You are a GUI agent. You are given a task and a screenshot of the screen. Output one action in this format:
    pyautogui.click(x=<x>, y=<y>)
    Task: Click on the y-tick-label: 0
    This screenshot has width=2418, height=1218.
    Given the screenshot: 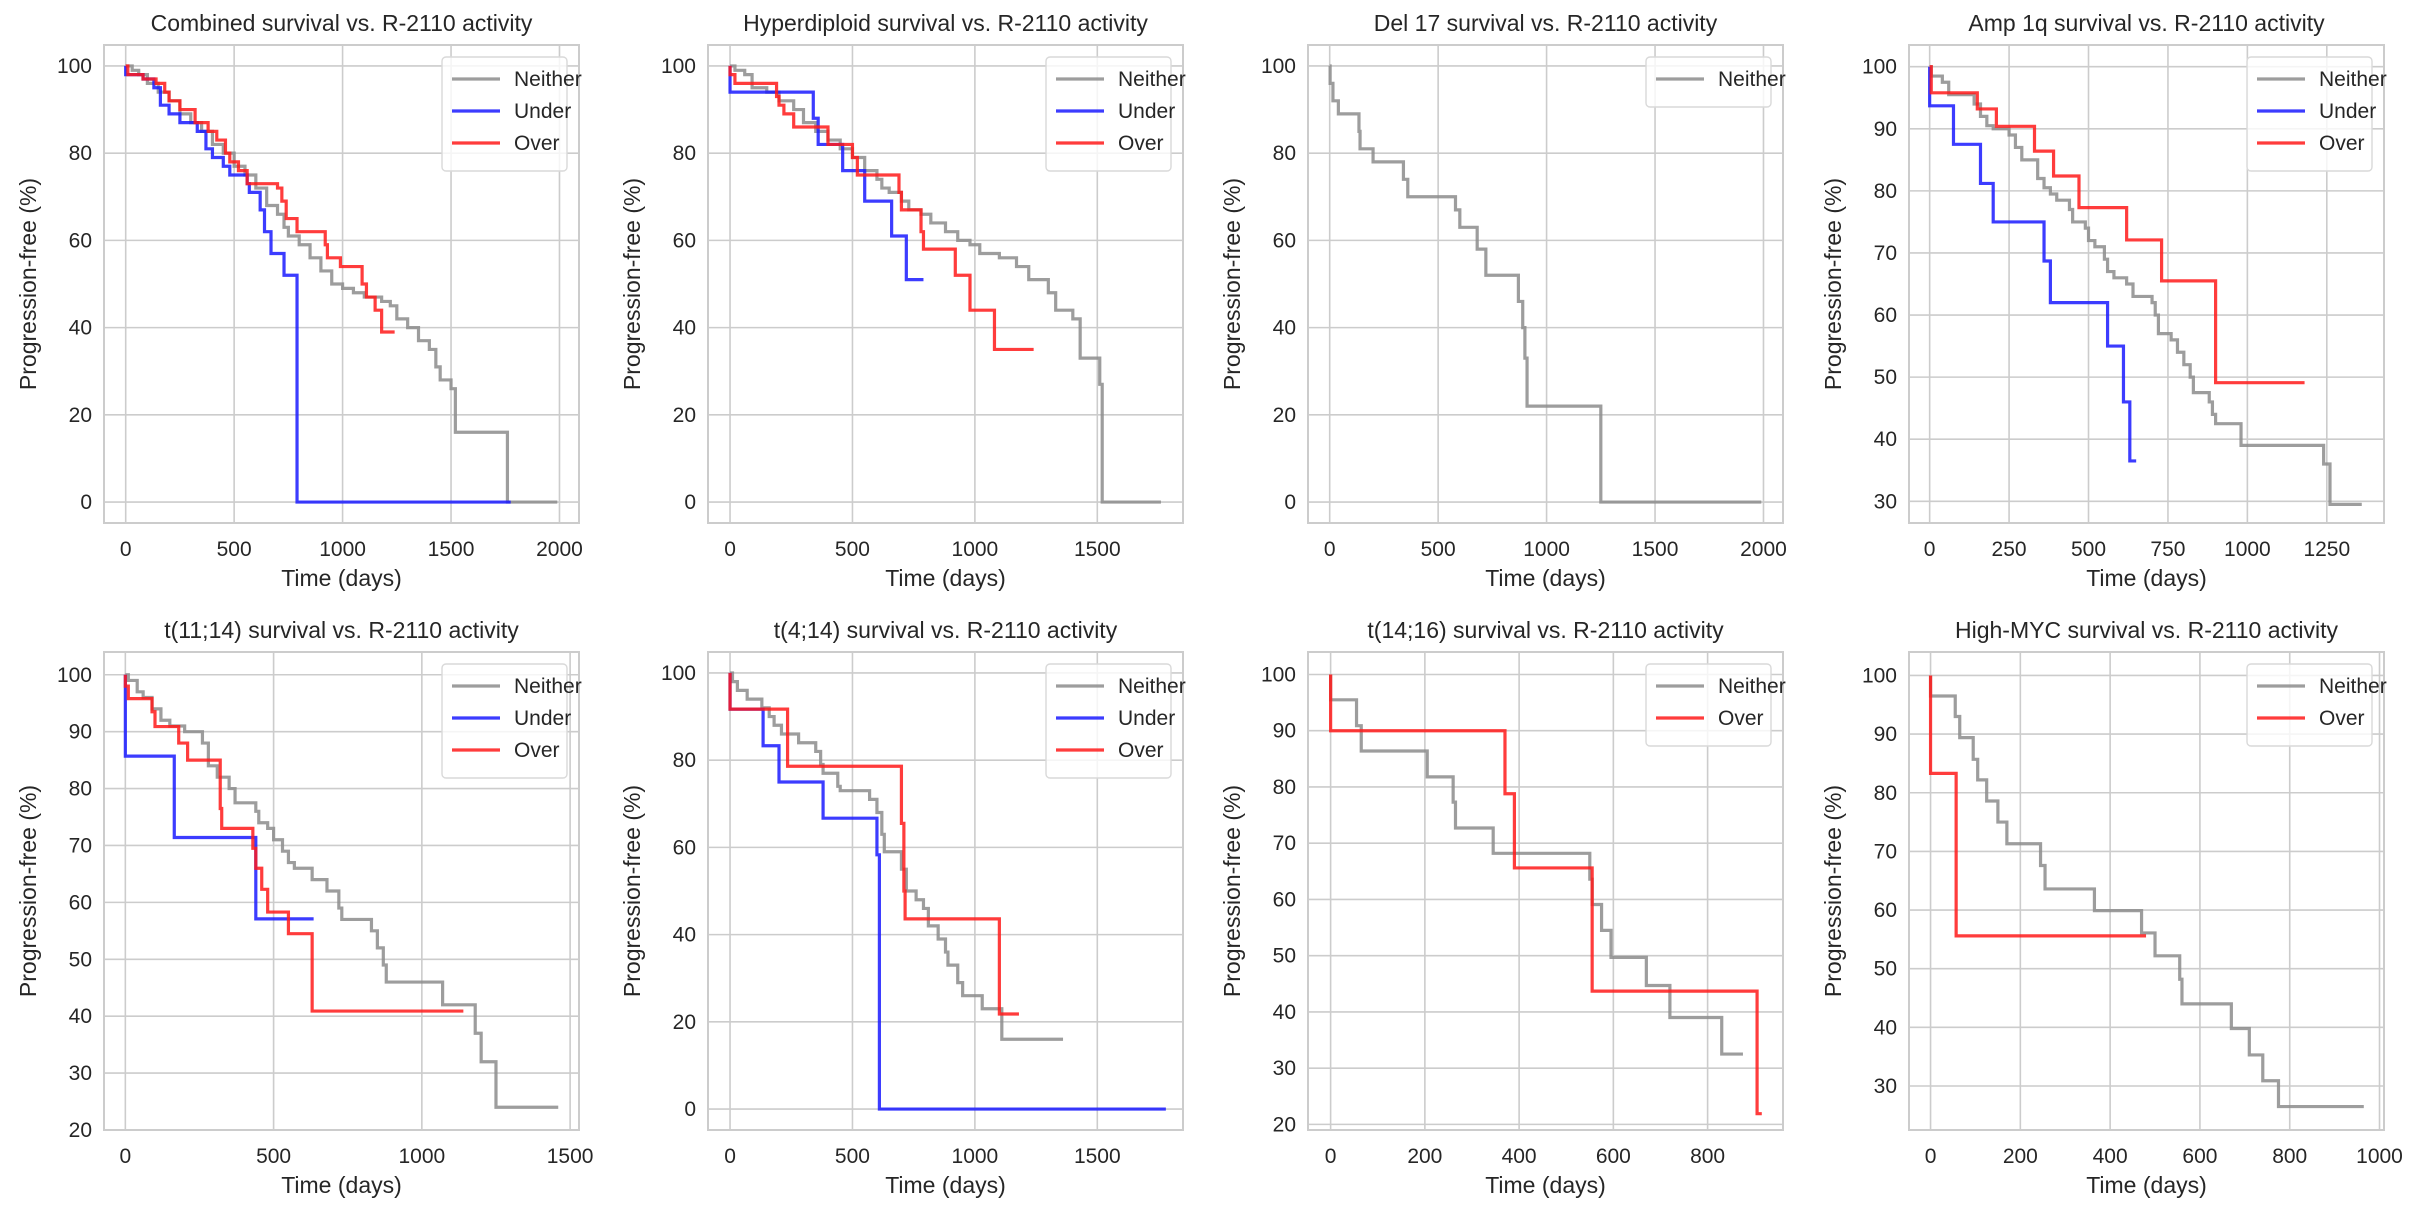 What is the action you would take?
    pyautogui.click(x=1290, y=502)
    